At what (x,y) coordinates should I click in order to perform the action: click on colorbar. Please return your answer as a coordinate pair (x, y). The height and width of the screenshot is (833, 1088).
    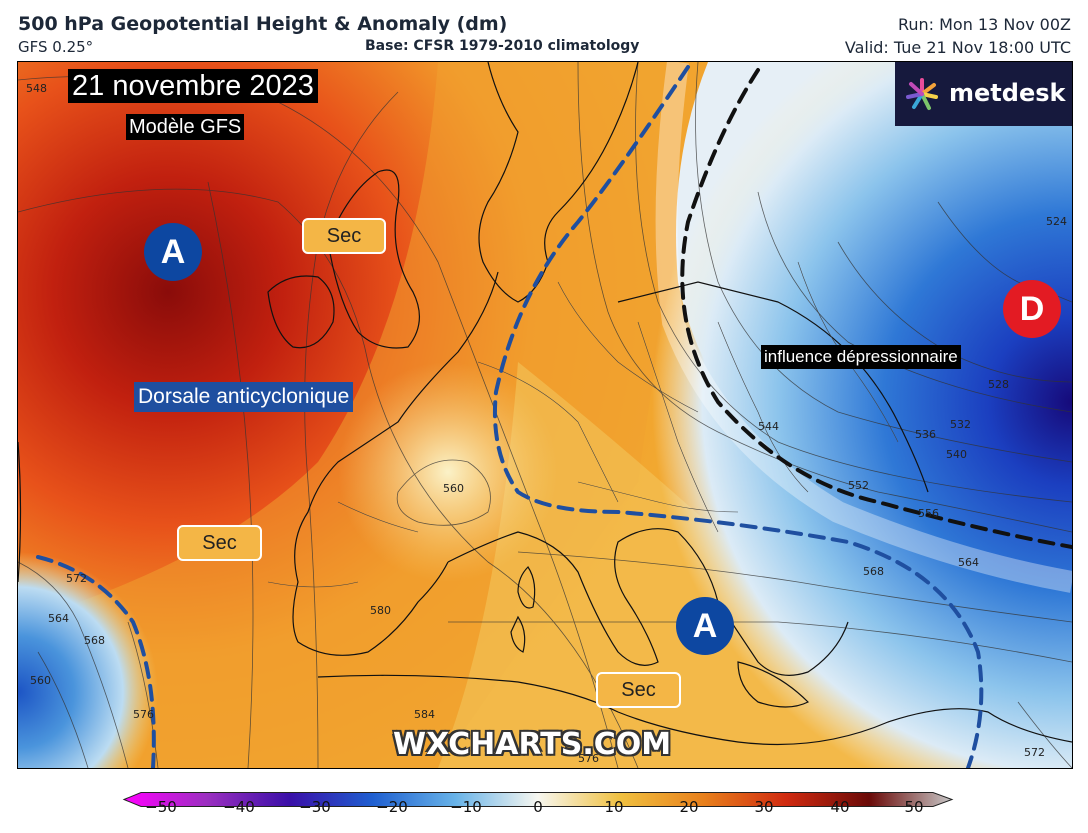
    Looking at the image, I should click on (538, 799).